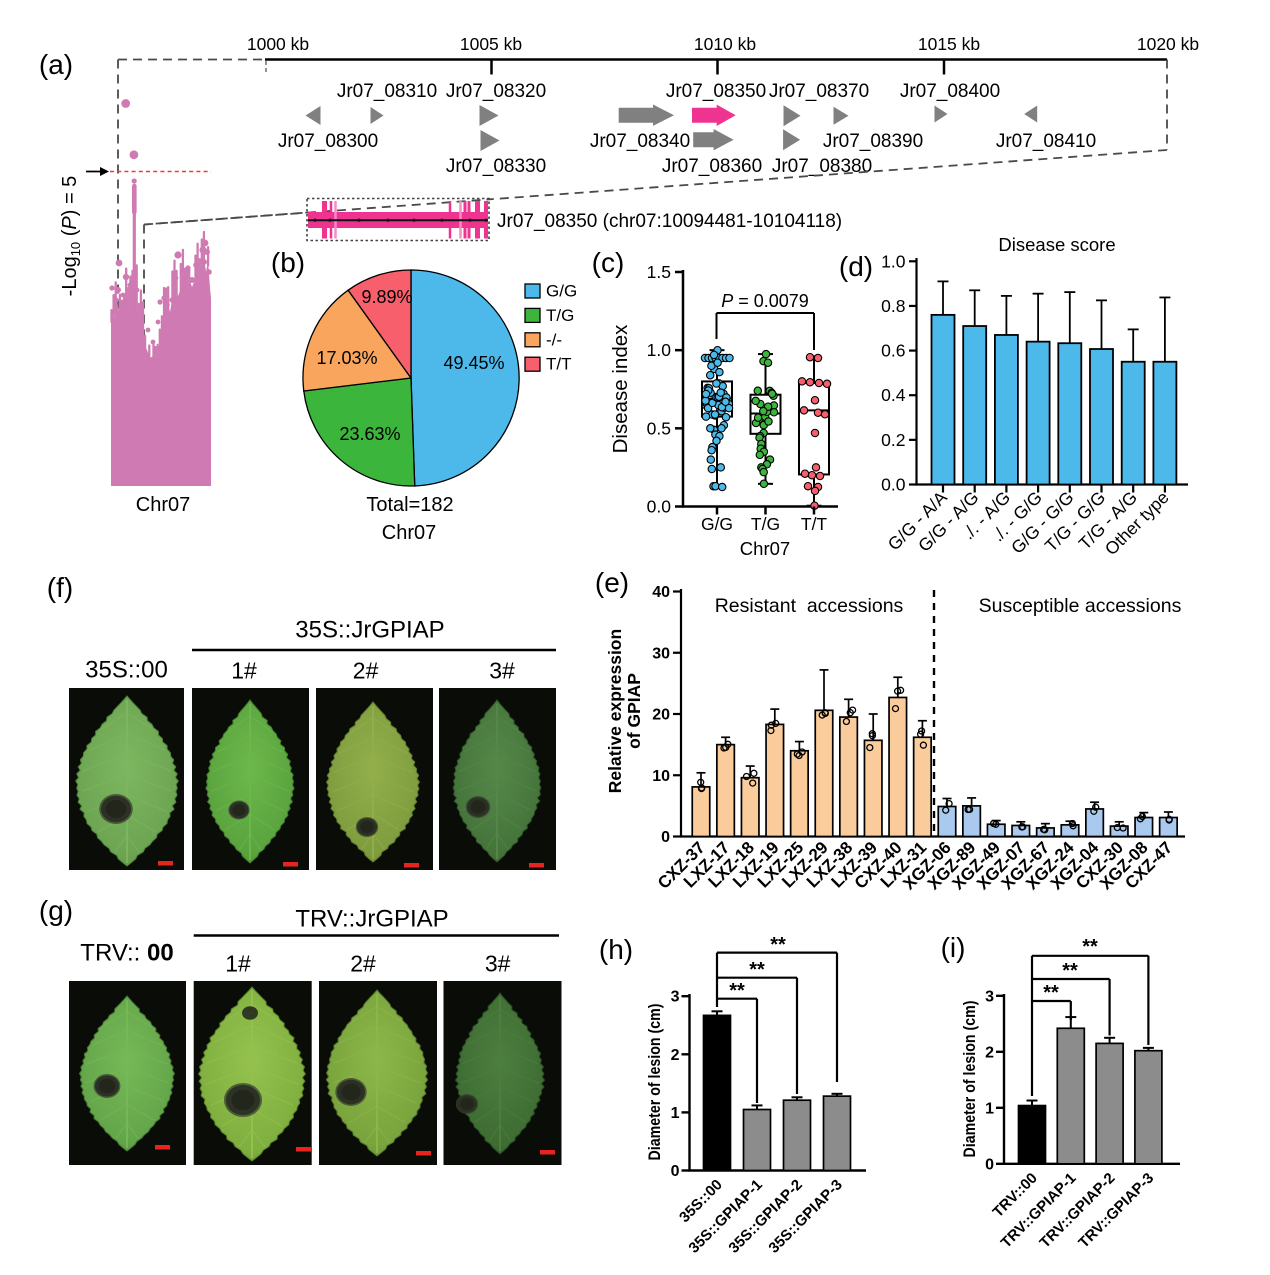 The width and height of the screenshot is (1270, 1275). Describe the element at coordinates (725, 44) in the screenshot. I see `svg-text: 1010 kb` at that location.